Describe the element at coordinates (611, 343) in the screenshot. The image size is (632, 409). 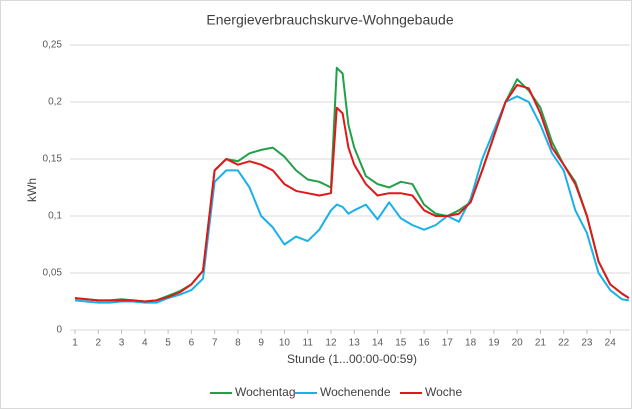
I see `x-tick-label: 24` at that location.